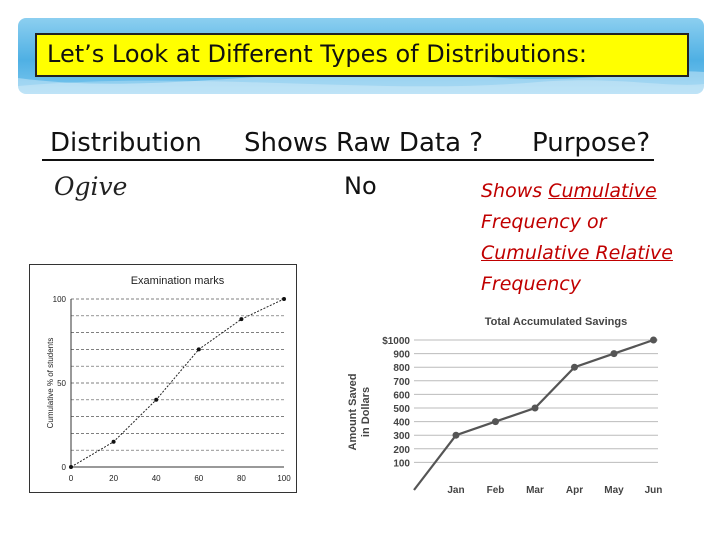  I want to click on y-tick-label: 500, so click(401, 409).